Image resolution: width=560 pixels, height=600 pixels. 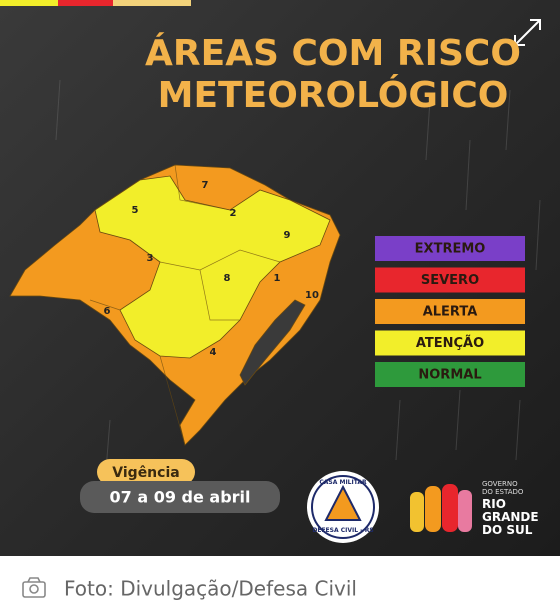 I want to click on caption: Foto: Divulgação/Defesa Civil, so click(x=210, y=588).